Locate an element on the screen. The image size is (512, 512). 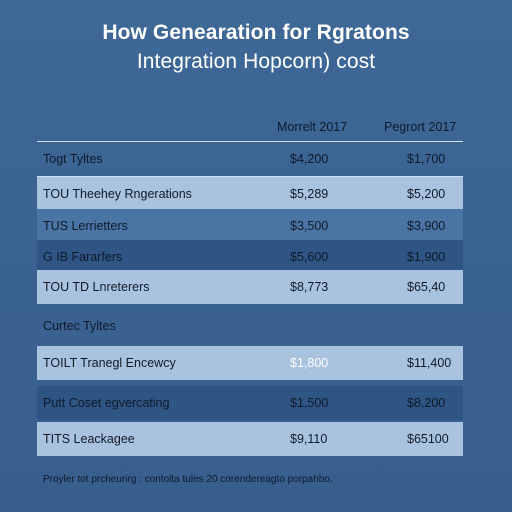
row-value-col2: $65100 is located at coordinates (428, 439).